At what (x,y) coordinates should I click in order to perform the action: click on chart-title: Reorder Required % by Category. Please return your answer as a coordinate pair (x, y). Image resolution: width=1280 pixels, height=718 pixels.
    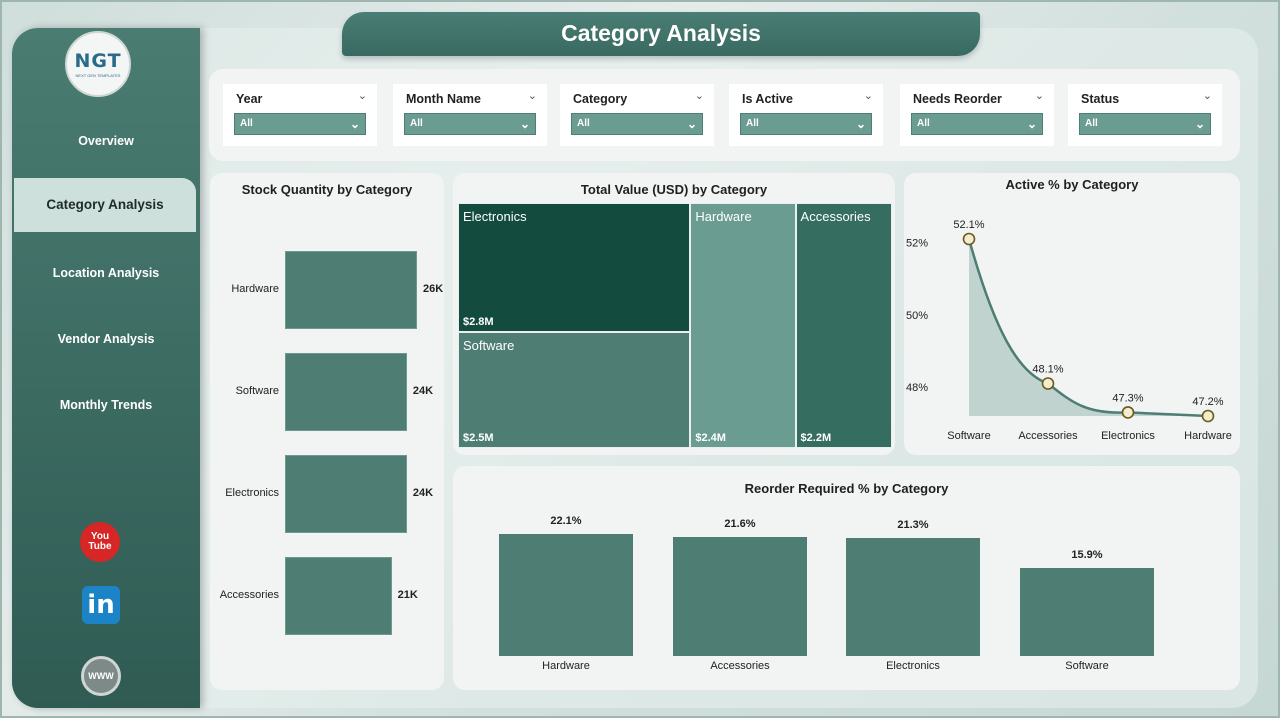
    Looking at the image, I should click on (846, 488).